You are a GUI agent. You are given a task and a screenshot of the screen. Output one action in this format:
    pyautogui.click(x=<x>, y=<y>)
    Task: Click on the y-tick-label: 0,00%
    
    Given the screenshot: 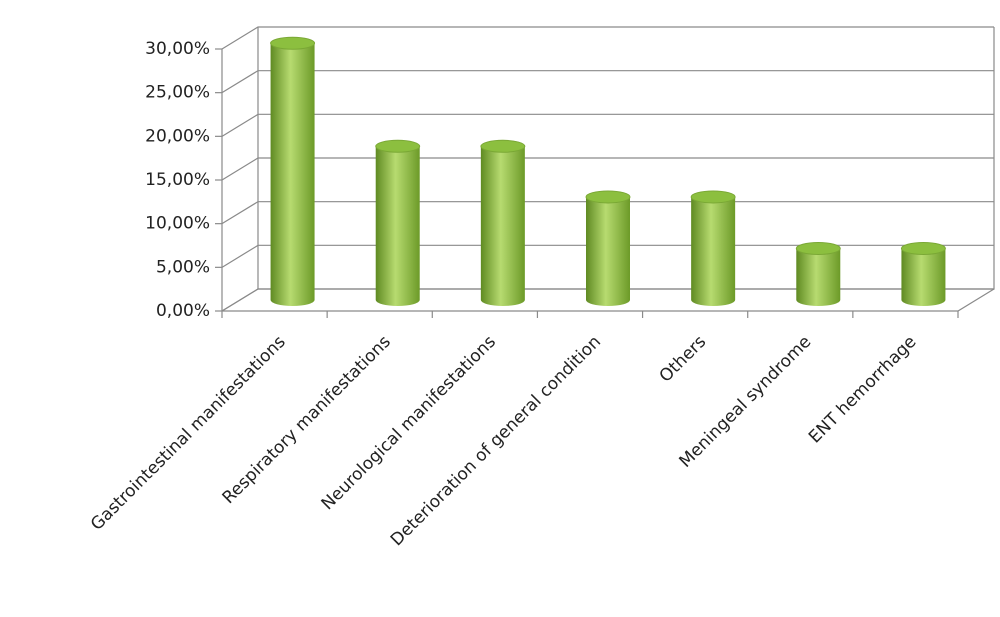 What is the action you would take?
    pyautogui.click(x=183, y=311)
    